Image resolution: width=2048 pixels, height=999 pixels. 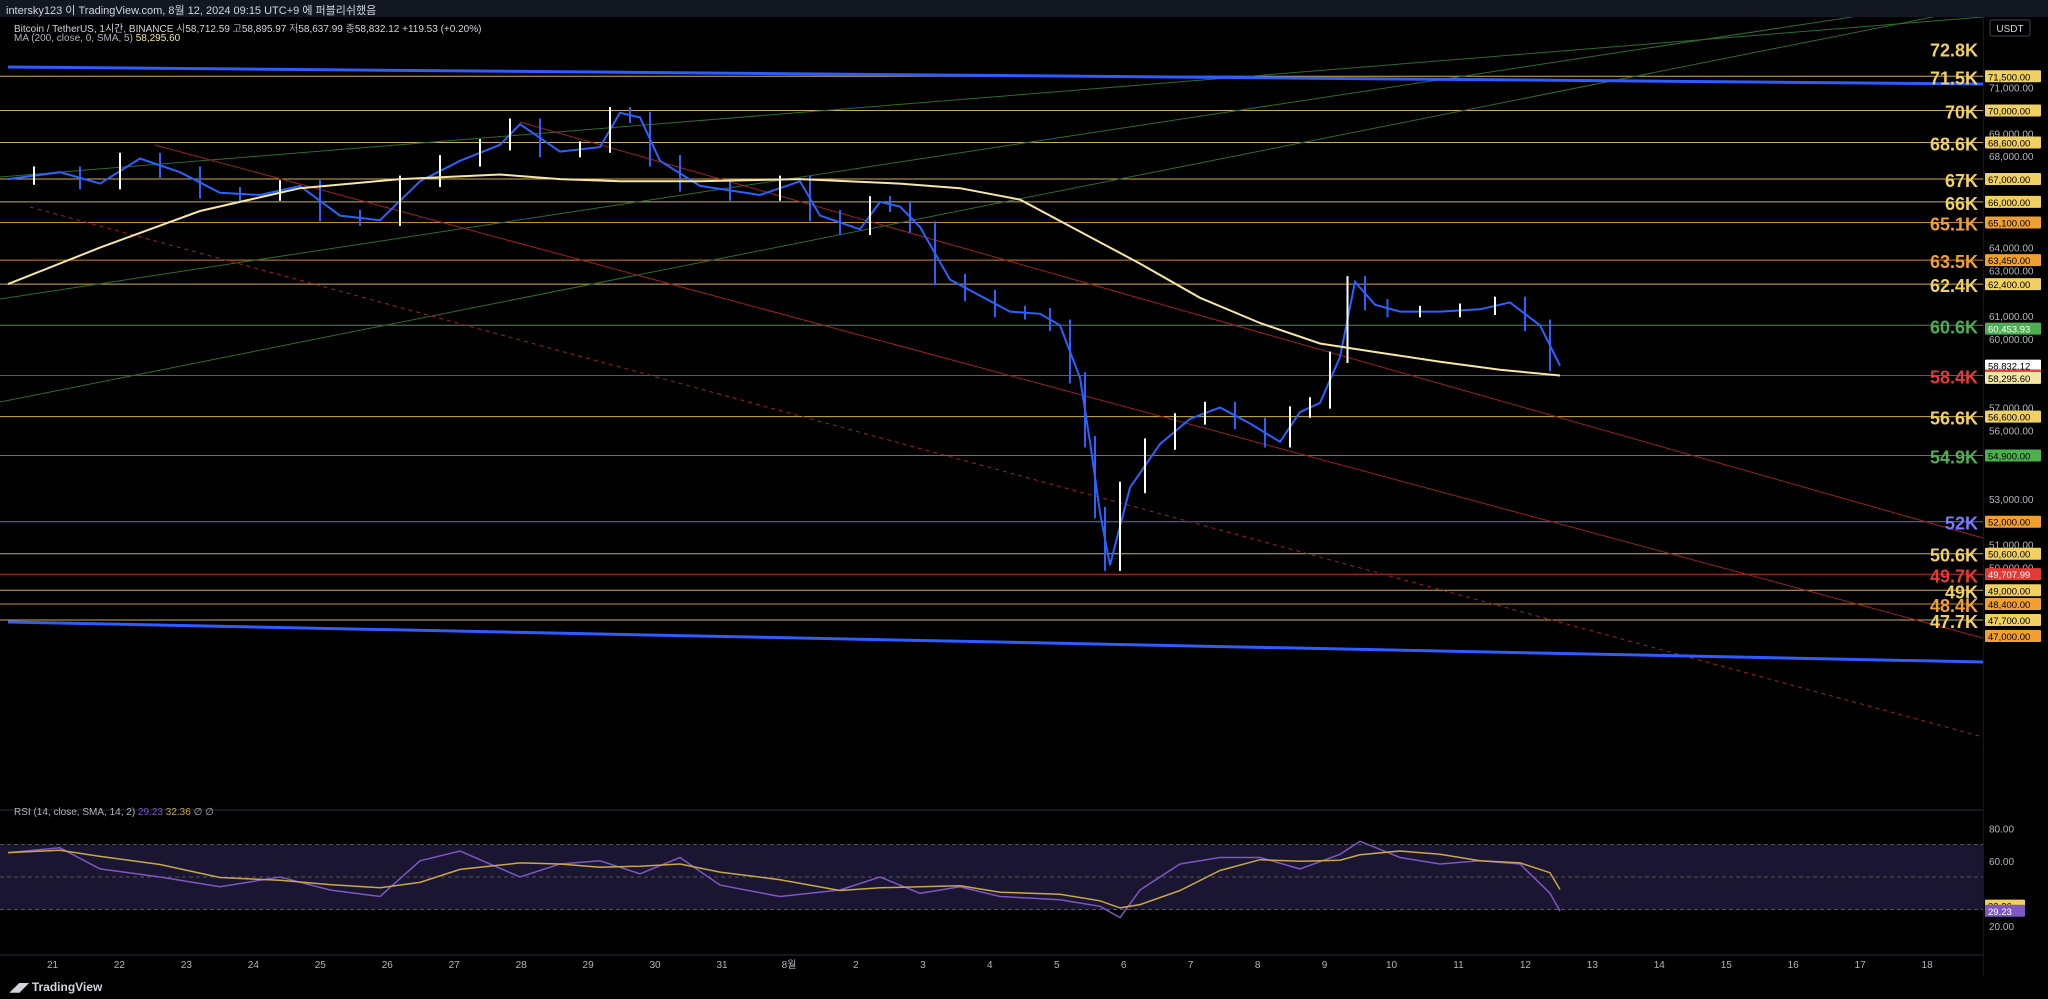 I want to click on time-axis-label: 6, so click(x=1124, y=965).